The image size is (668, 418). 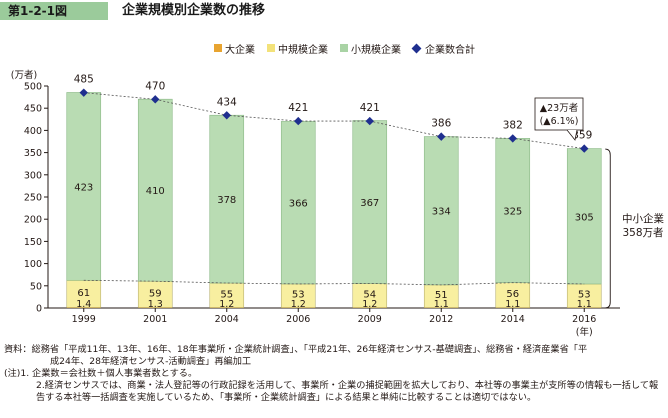 What do you see at coordinates (334, 11) in the screenshot?
I see `figure-header: 第1-2-1図 企業規模別企業数の推移` at bounding box center [334, 11].